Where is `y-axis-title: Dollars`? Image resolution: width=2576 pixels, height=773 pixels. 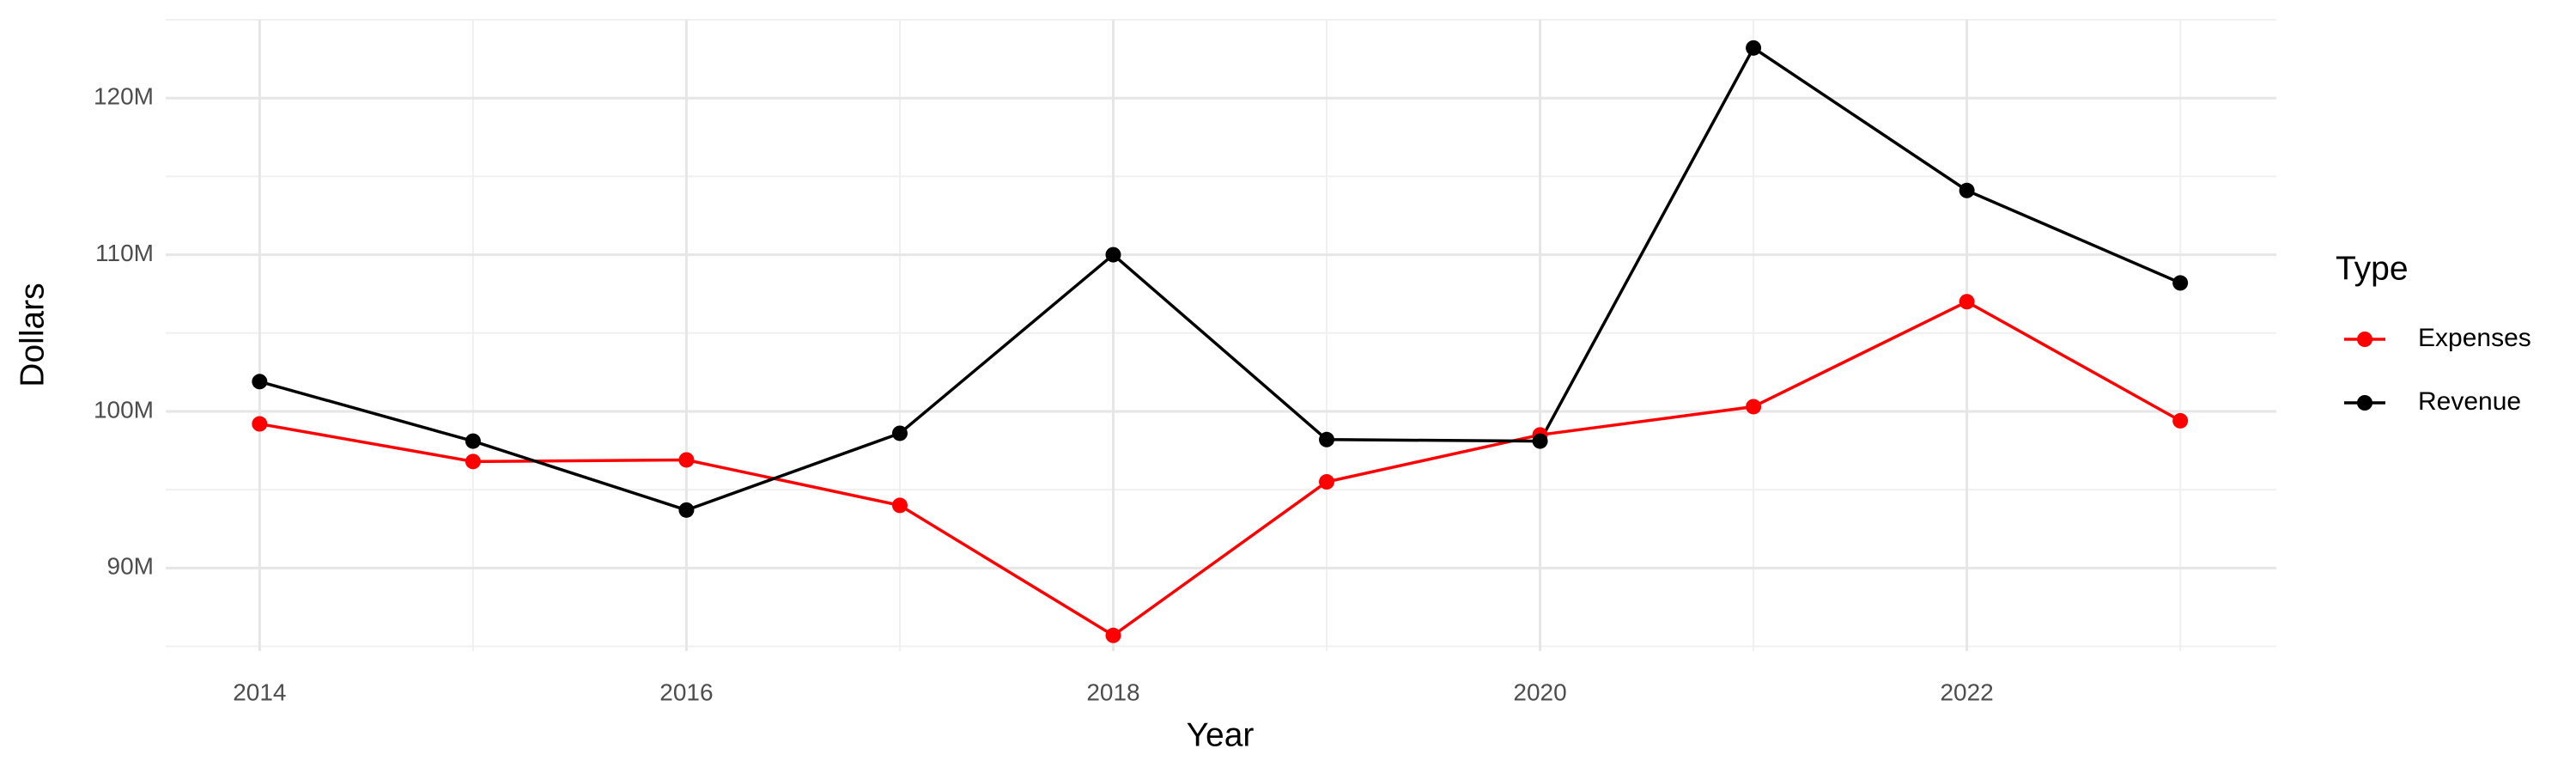
y-axis-title: Dollars is located at coordinates (32, 334).